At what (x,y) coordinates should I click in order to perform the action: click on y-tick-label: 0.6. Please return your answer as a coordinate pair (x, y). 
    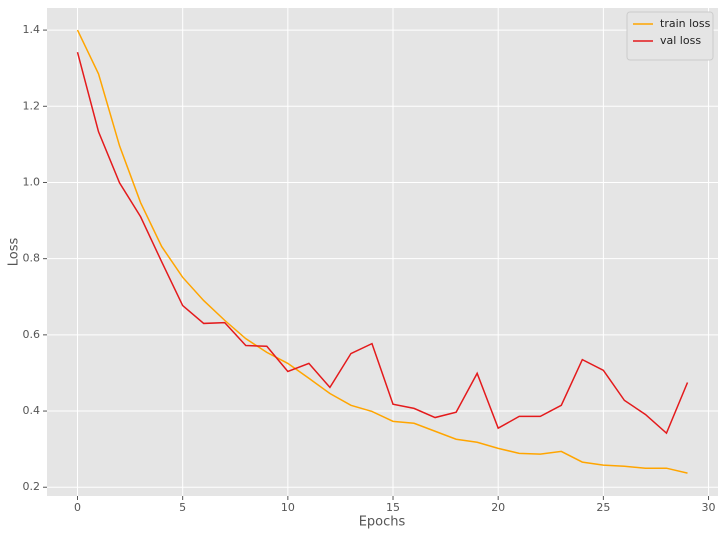
    Looking at the image, I should click on (32, 334).